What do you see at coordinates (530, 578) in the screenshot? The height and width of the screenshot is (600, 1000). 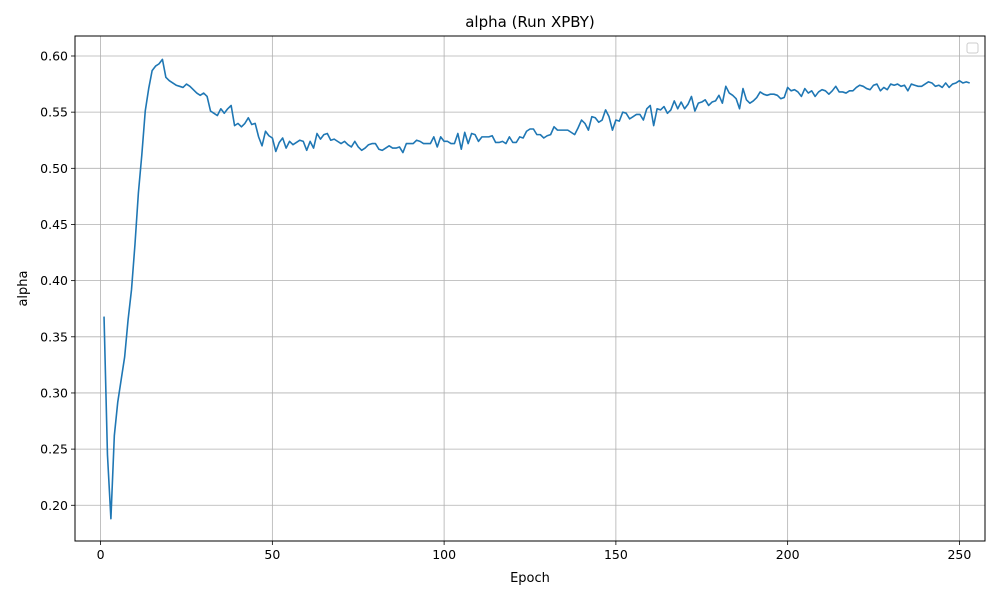 I see `x-axis-label: Epoch` at bounding box center [530, 578].